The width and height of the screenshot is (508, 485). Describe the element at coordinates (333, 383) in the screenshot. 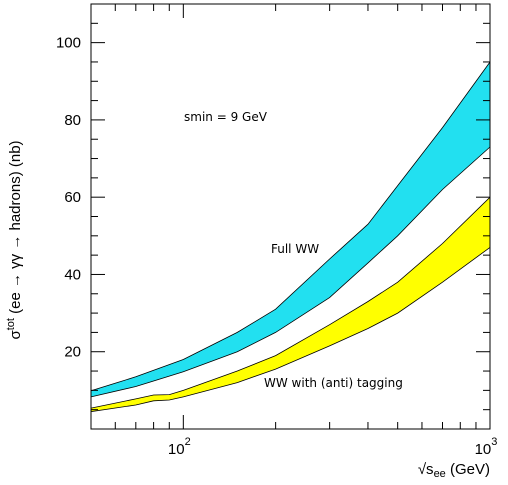

I see `annotation-tagging: WW with (anti) tagging` at that location.